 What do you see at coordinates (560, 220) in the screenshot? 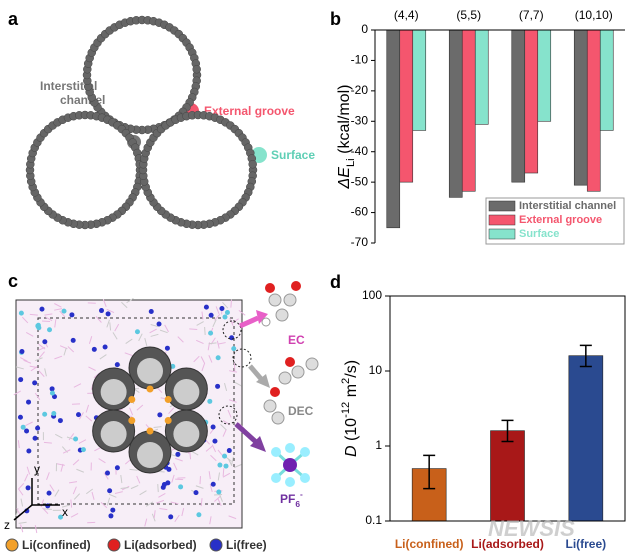
I see `legend-label: External groove` at bounding box center [560, 220].